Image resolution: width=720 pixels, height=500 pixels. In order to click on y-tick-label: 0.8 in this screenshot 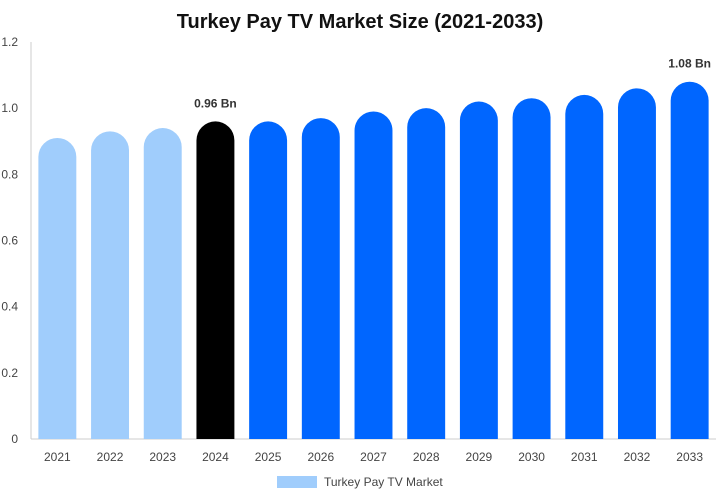, I will do `click(9, 174)`.